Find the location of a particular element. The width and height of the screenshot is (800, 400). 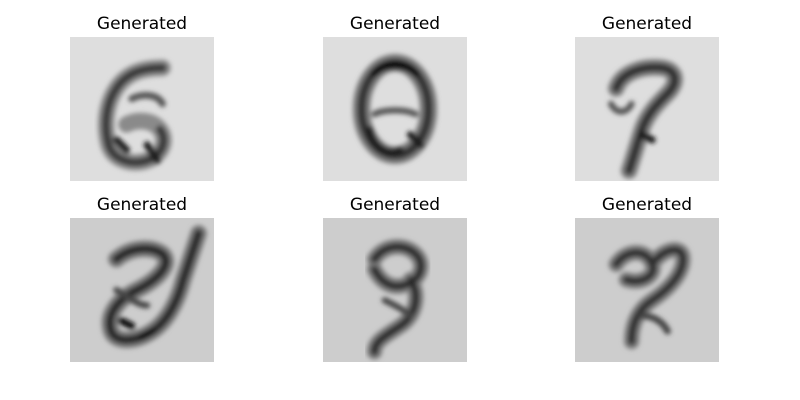

generated-sample-1: Generated is located at coordinates (142, 97).